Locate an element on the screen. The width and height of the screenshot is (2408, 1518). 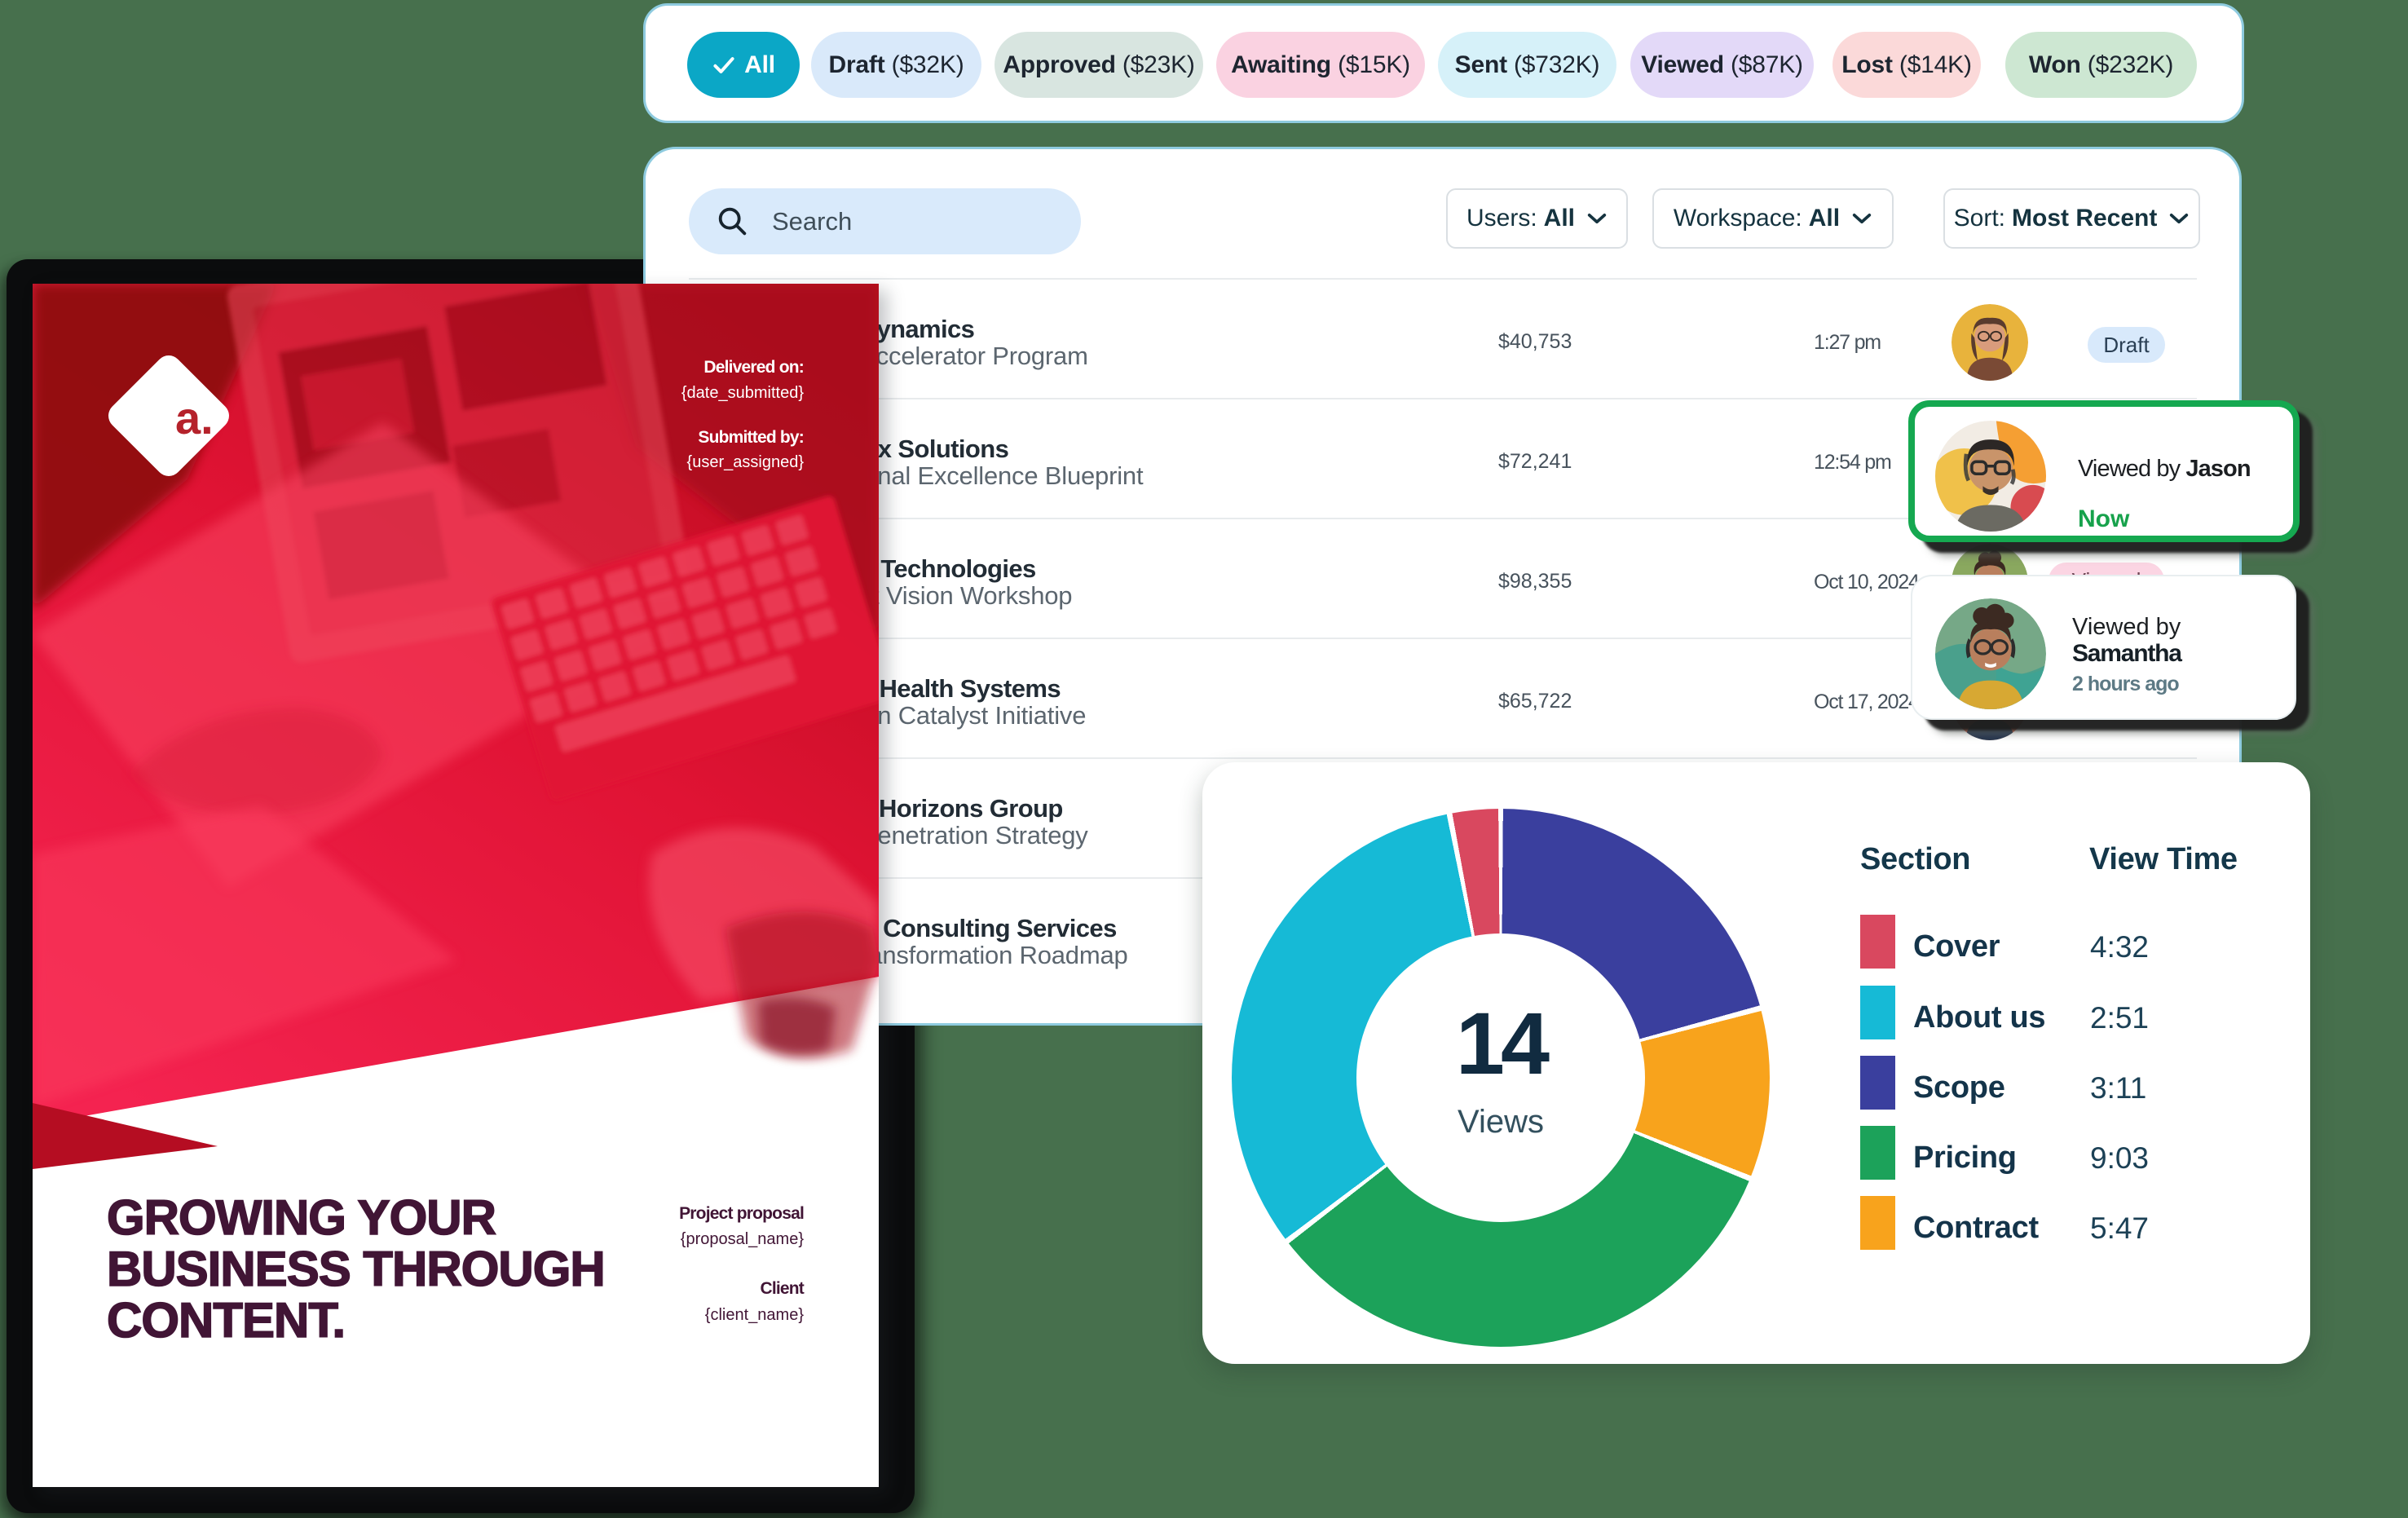
svg-text: a. is located at coordinates (194, 417).